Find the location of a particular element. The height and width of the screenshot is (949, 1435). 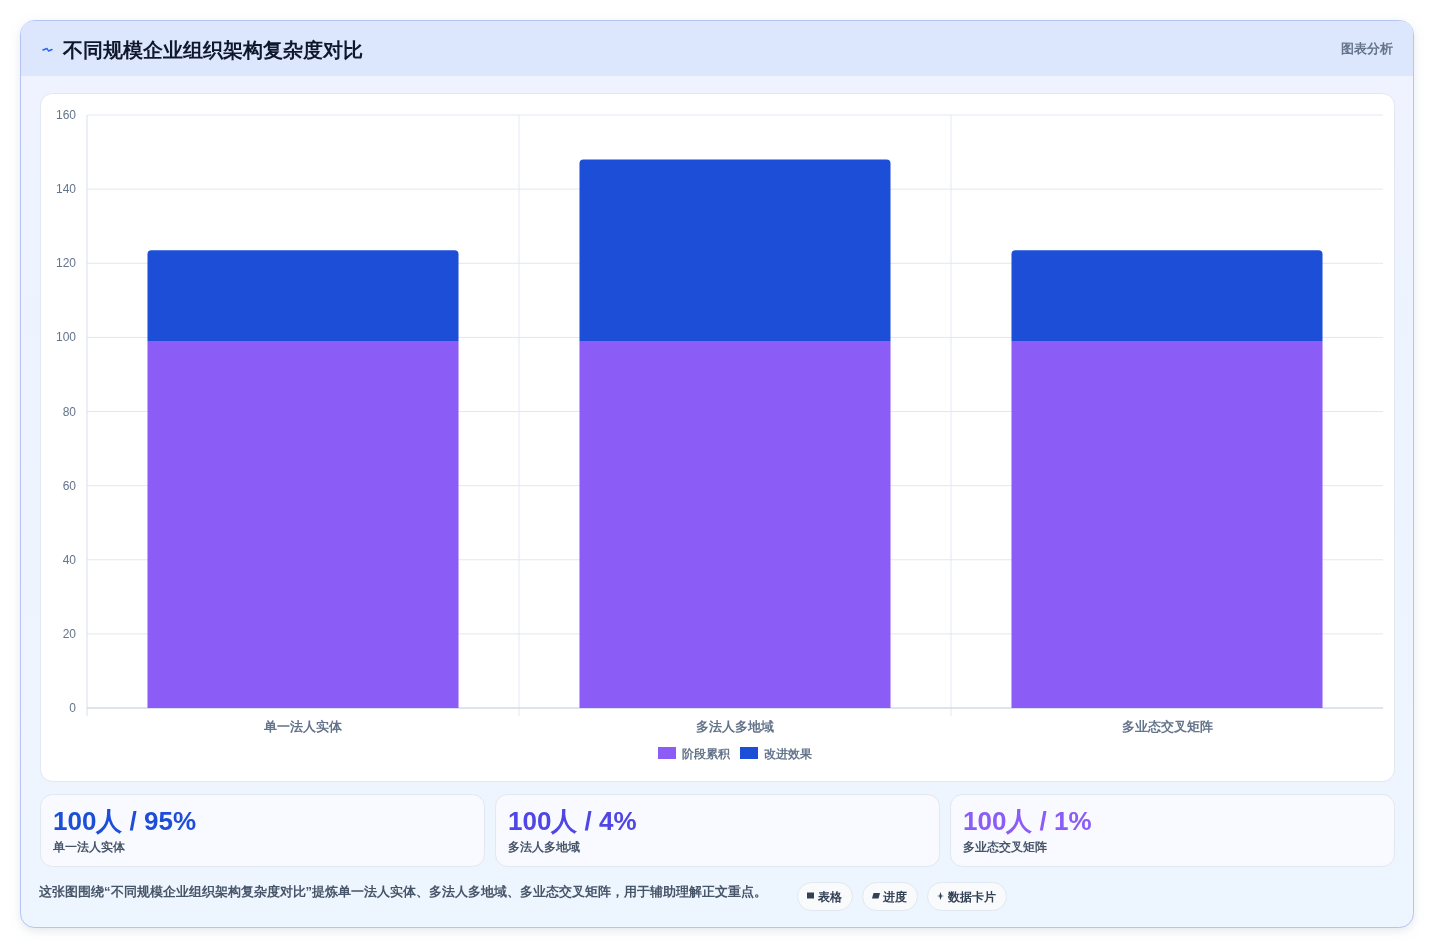

text: 单一法人实体 is located at coordinates (89, 847).